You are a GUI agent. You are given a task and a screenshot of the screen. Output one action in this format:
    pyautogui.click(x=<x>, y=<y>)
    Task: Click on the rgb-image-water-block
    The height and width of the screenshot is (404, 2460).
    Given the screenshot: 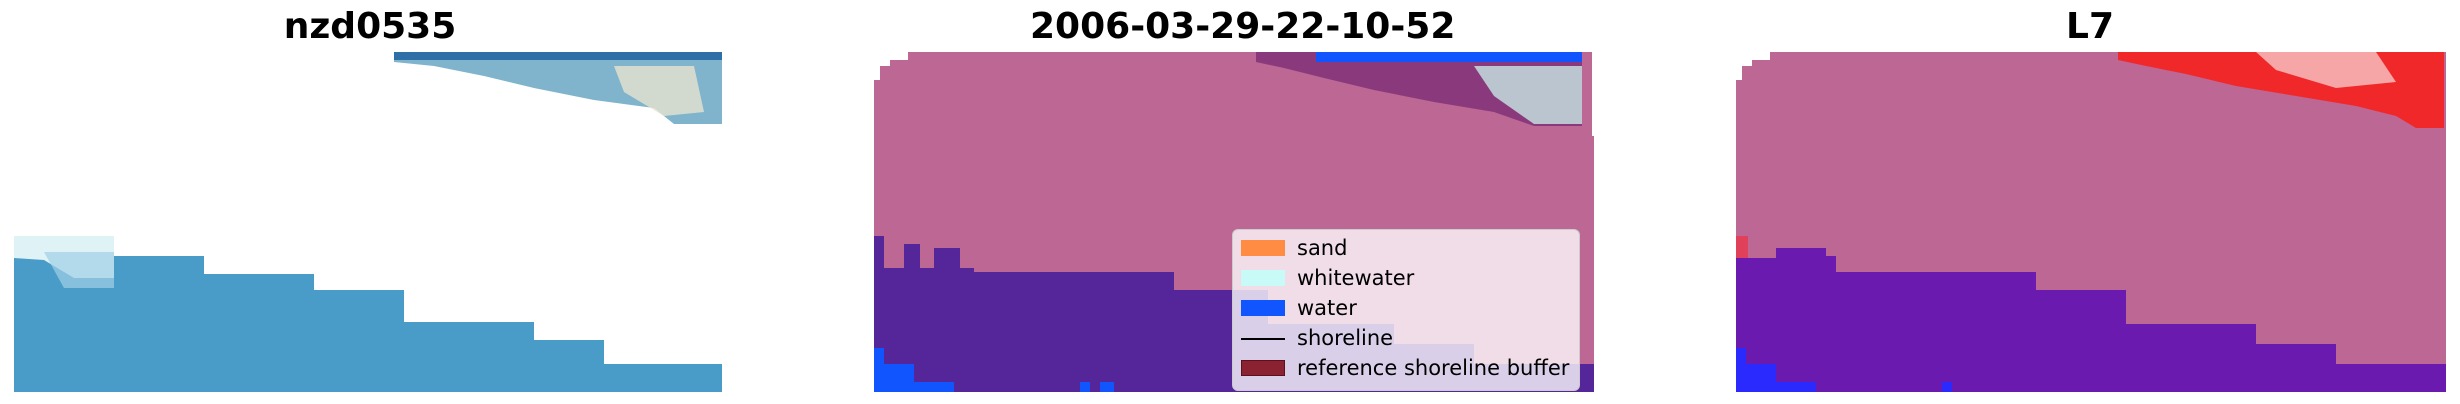 What is the action you would take?
    pyautogui.click(x=368, y=314)
    